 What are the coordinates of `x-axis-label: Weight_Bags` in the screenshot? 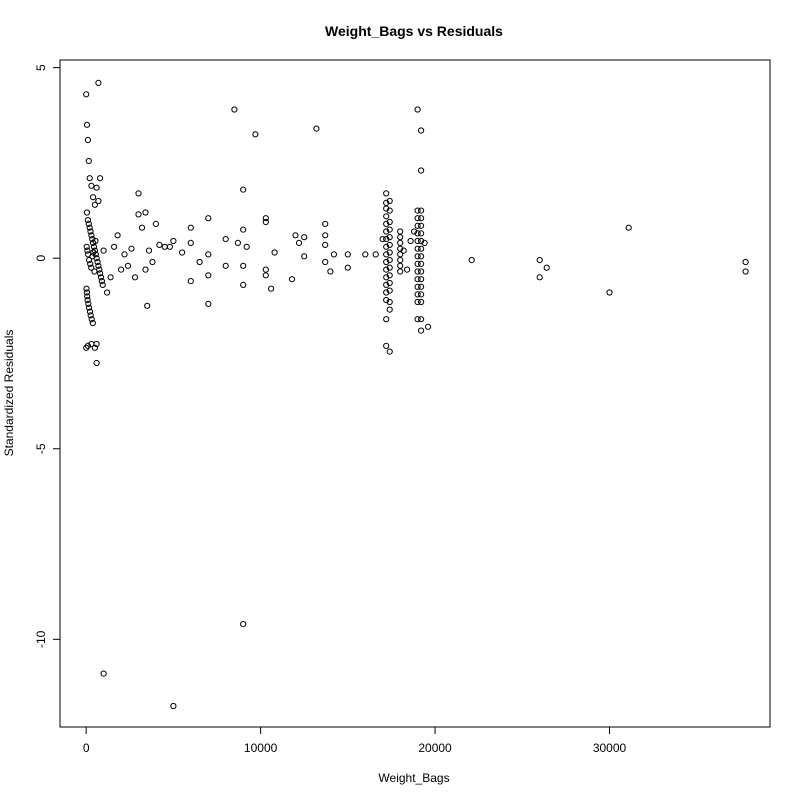 It's located at (413, 778).